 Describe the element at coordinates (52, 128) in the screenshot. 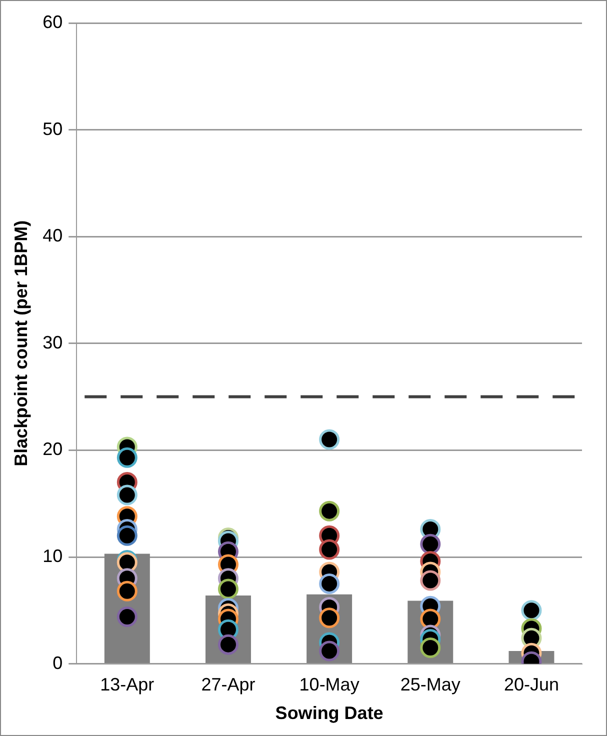

I see `y-tick-label: 50` at that location.